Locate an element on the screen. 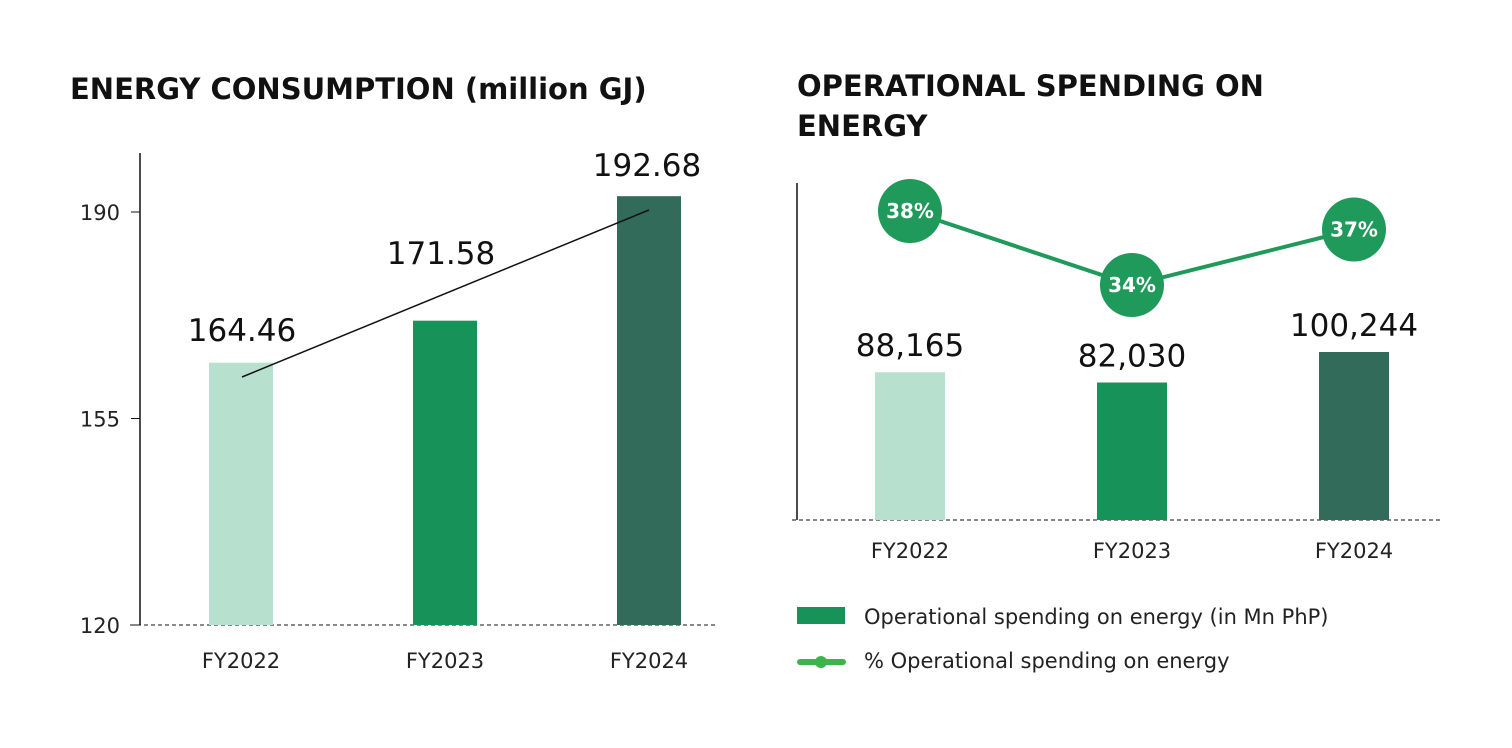 The height and width of the screenshot is (748, 1512). legend-line-marker is located at coordinates (821, 662).